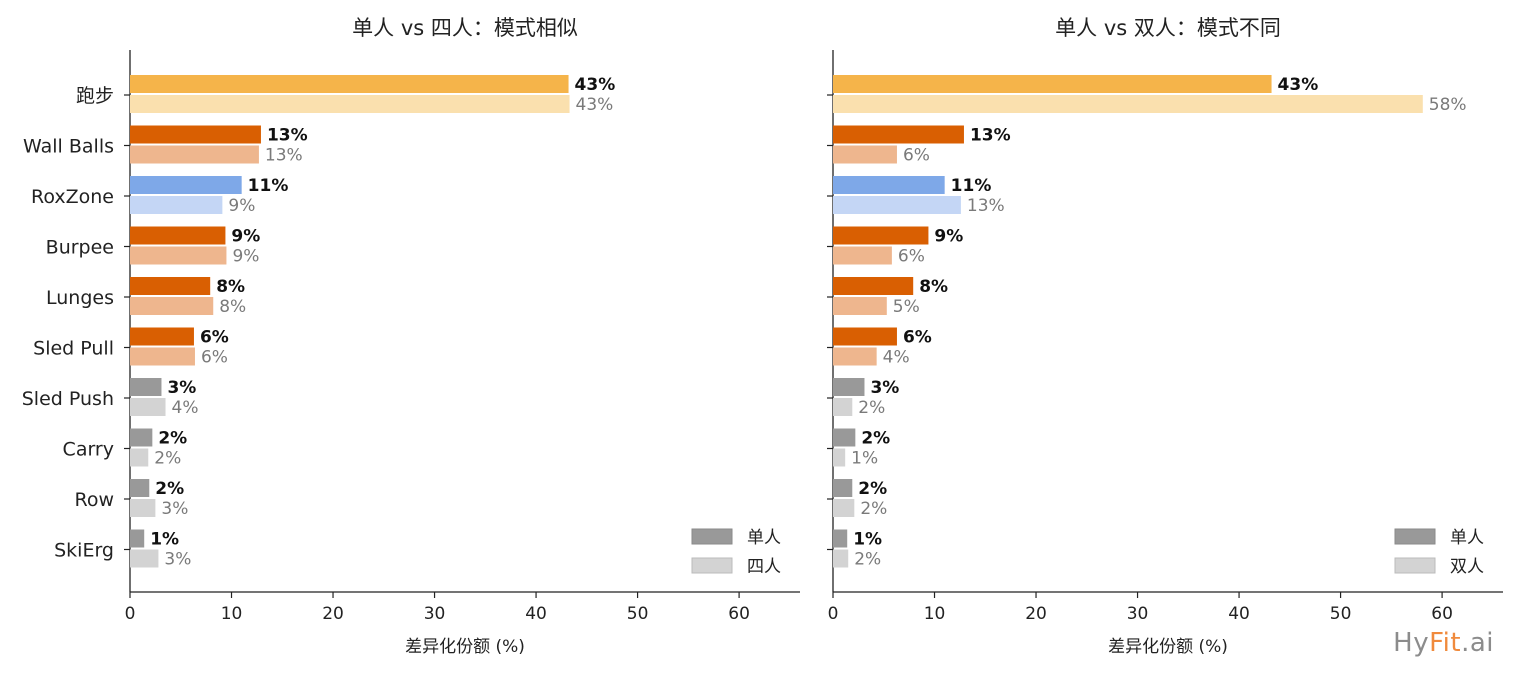 The width and height of the screenshot is (1520, 676). I want to click on data-label-carry-series-2: 2%, so click(167, 459).